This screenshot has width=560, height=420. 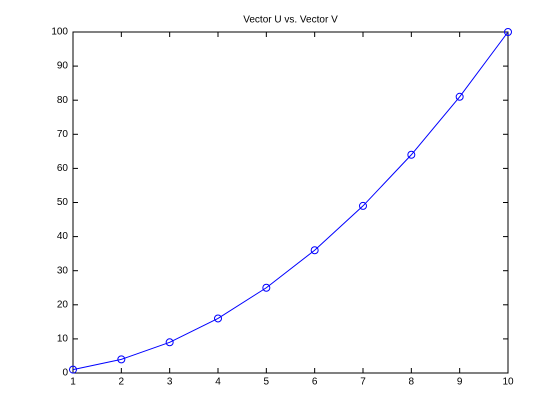 I want to click on y-tick-label: 50, so click(x=63, y=202).